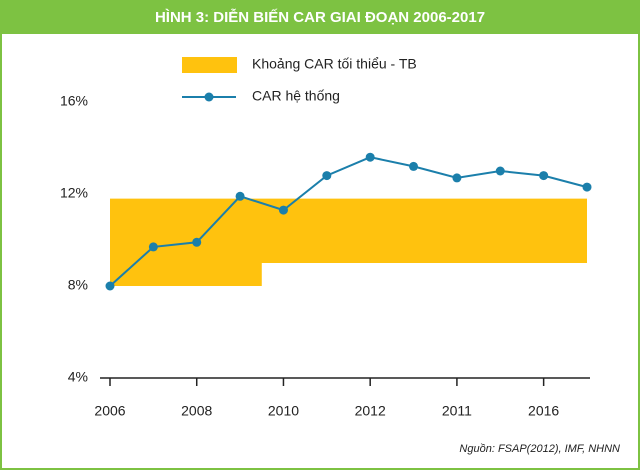 Image resolution: width=640 pixels, height=475 pixels. I want to click on y-tick-label: 8%, so click(78, 285).